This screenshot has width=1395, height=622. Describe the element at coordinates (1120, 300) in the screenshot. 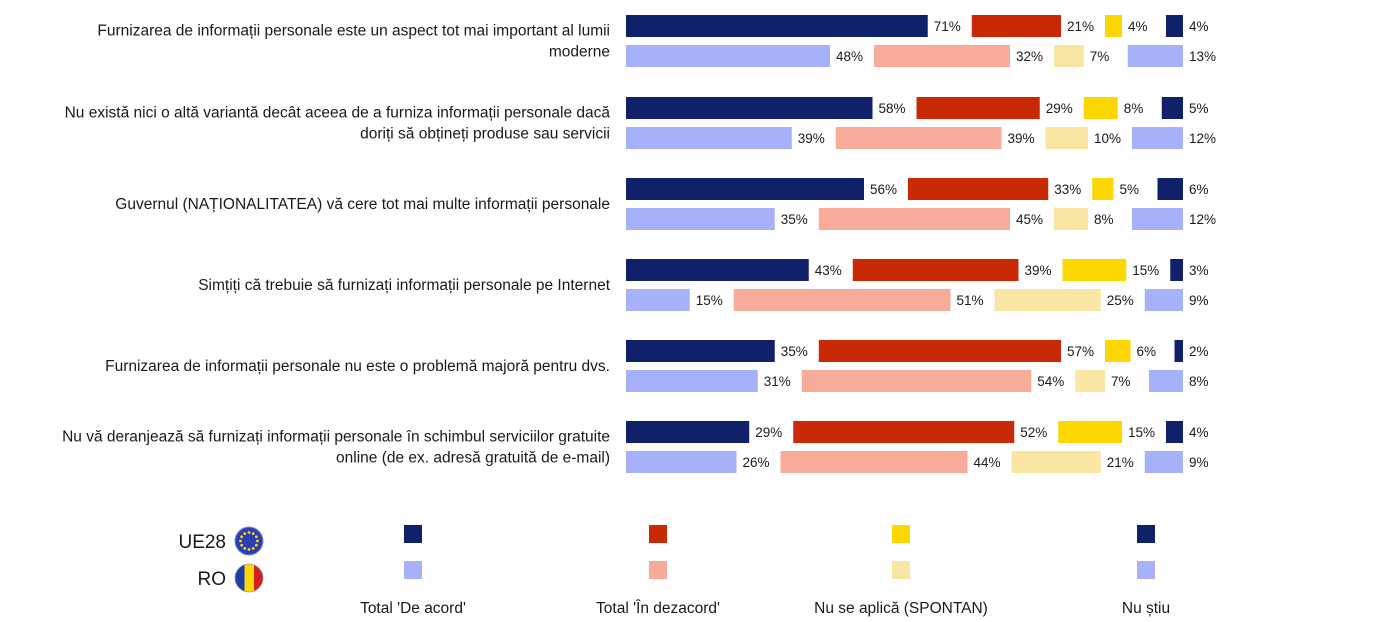

I see `data-label: 25%` at that location.